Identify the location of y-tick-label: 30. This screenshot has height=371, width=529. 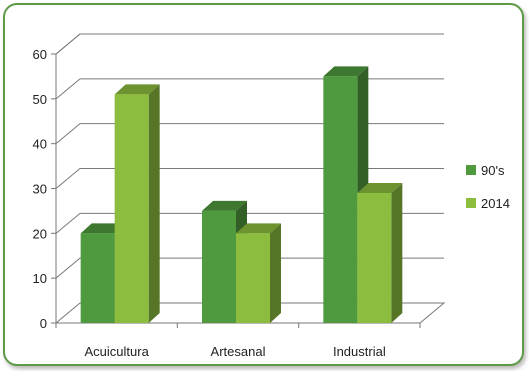
(40, 189).